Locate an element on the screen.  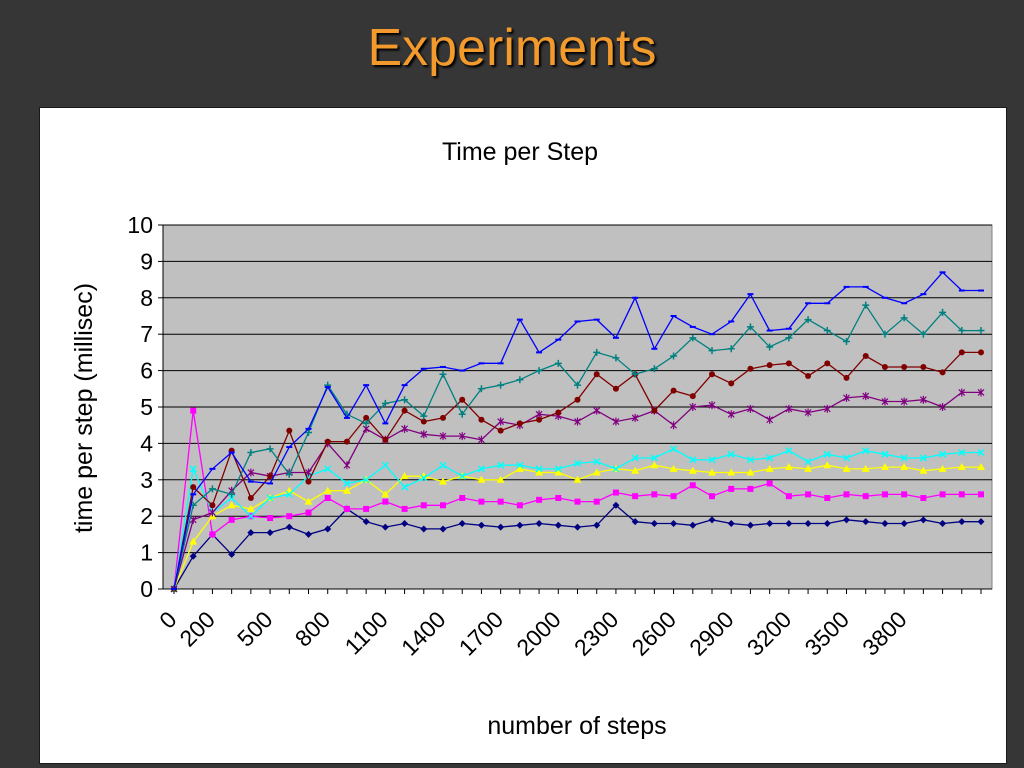
x-tick-label: 2600 is located at coordinates (654, 633).